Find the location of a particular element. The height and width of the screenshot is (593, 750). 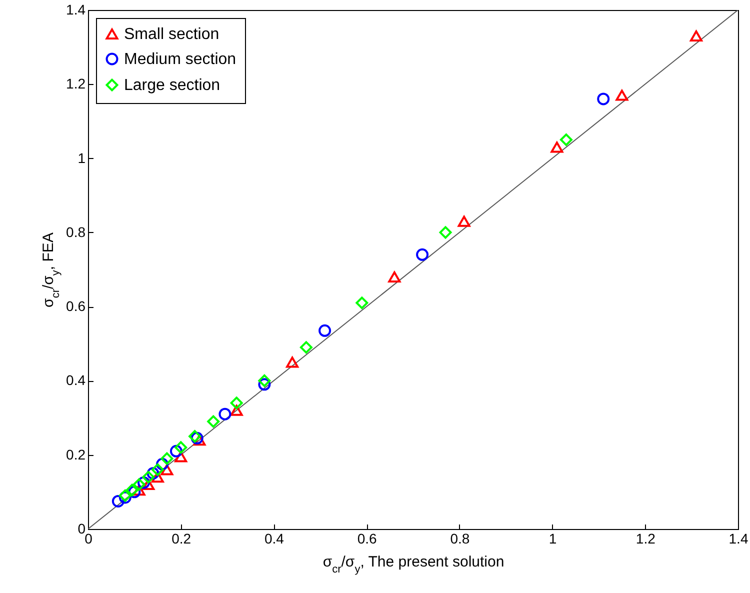

y-tick-label: 0.2 is located at coordinates (76, 454).